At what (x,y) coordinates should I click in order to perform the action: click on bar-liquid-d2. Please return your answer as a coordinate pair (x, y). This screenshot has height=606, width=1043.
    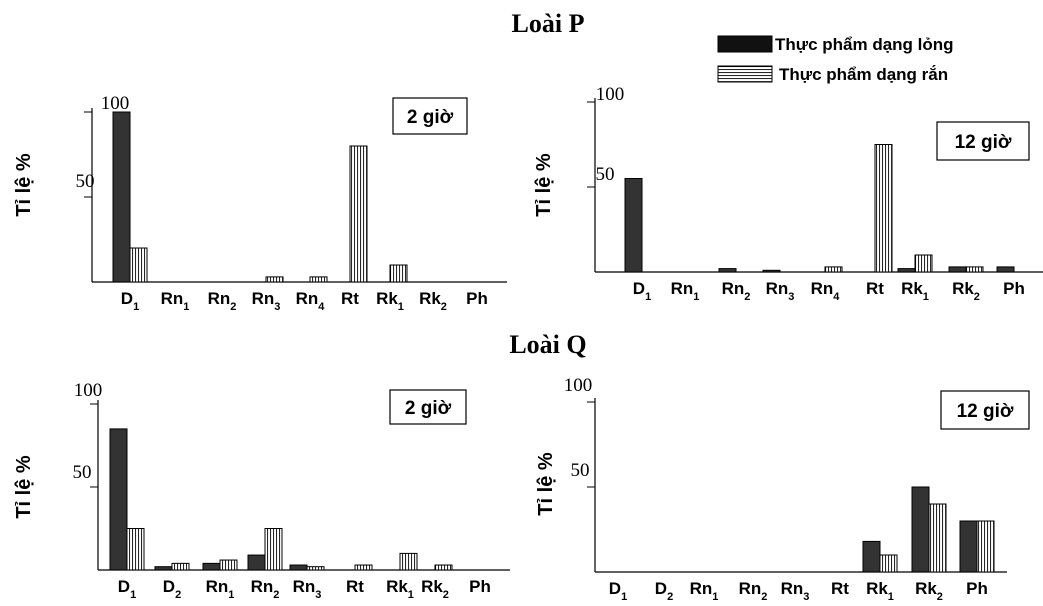
    Looking at the image, I should click on (163, 568).